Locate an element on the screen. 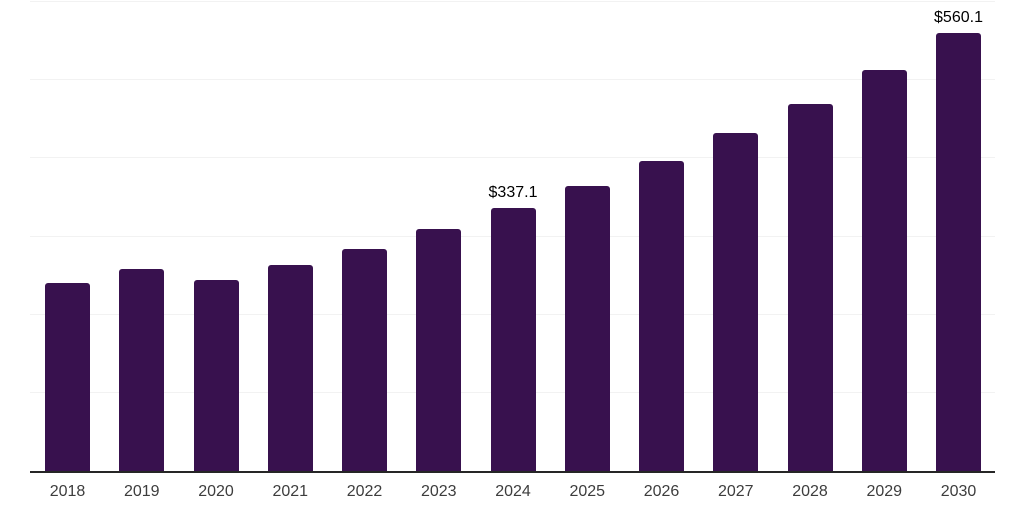 This screenshot has width=1024, height=512. bar-column-2024: $337.1 is located at coordinates (513, 236).